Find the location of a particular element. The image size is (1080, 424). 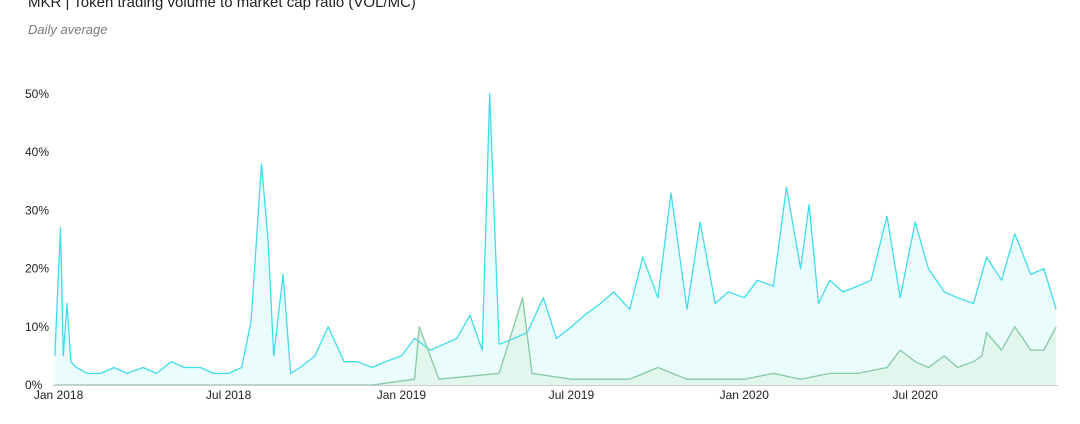

x-tick-label: Jan 2018 is located at coordinates (59, 395).